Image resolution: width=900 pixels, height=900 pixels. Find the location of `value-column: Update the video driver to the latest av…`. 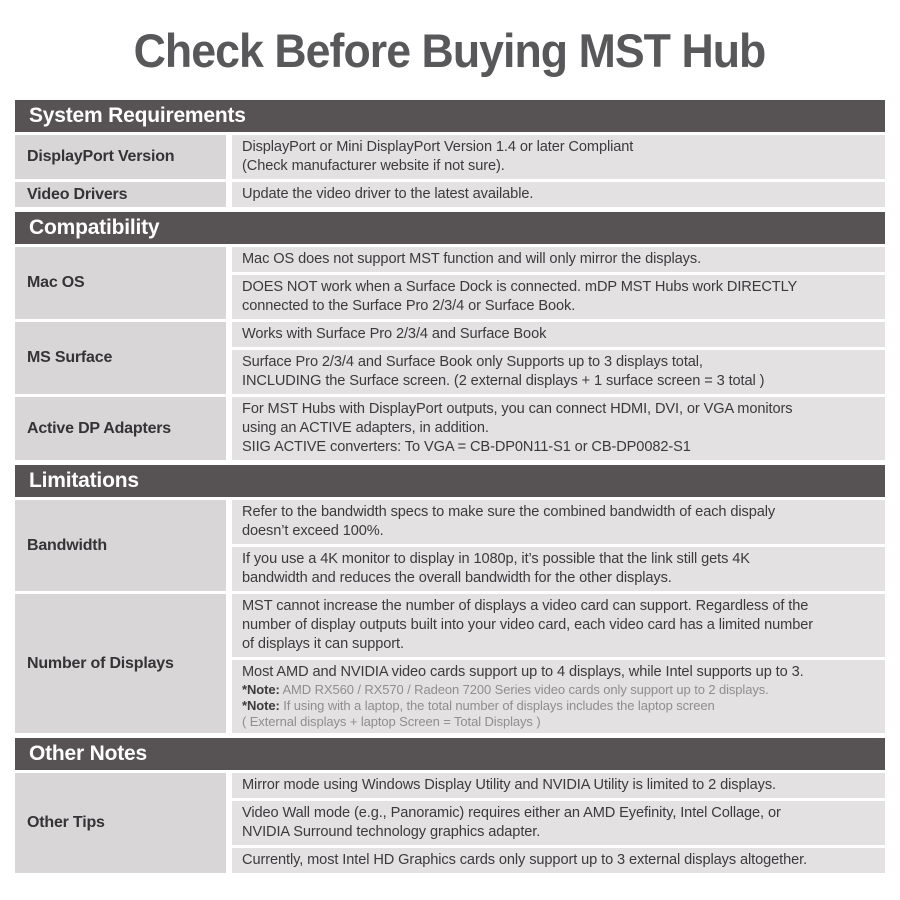

value-column: Update the video driver to the latest av… is located at coordinates (558, 194).